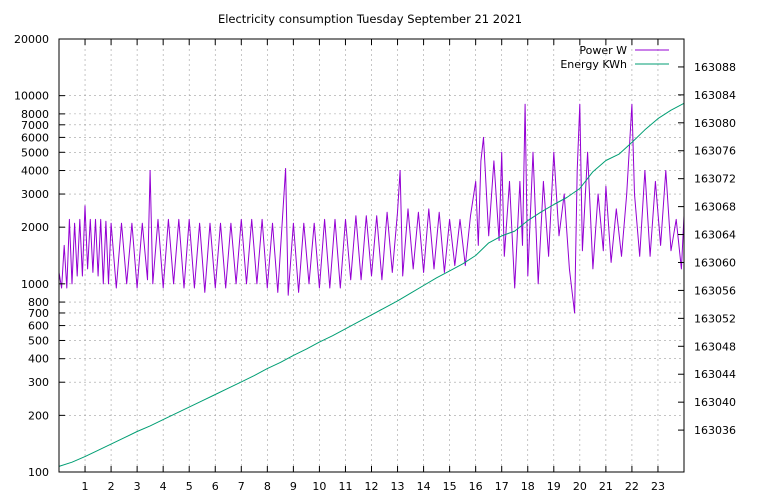 Image resolution: width=768 pixels, height=500 pixels. What do you see at coordinates (38, 302) in the screenshot?
I see `y-tick-label: 800` at bounding box center [38, 302].